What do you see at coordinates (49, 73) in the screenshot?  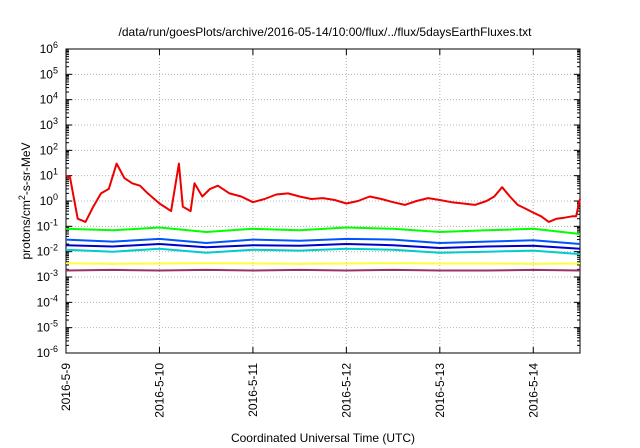 I see `y-tick-label: 10⁵` at bounding box center [49, 73].